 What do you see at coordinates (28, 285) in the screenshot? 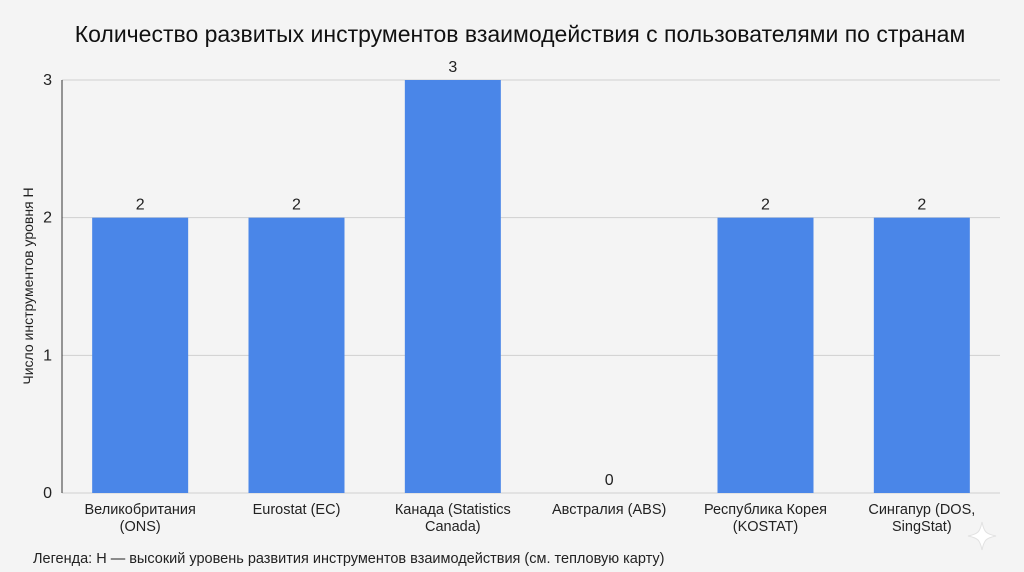
I see `y-axis-label: Число инструментов уровня H` at bounding box center [28, 285].